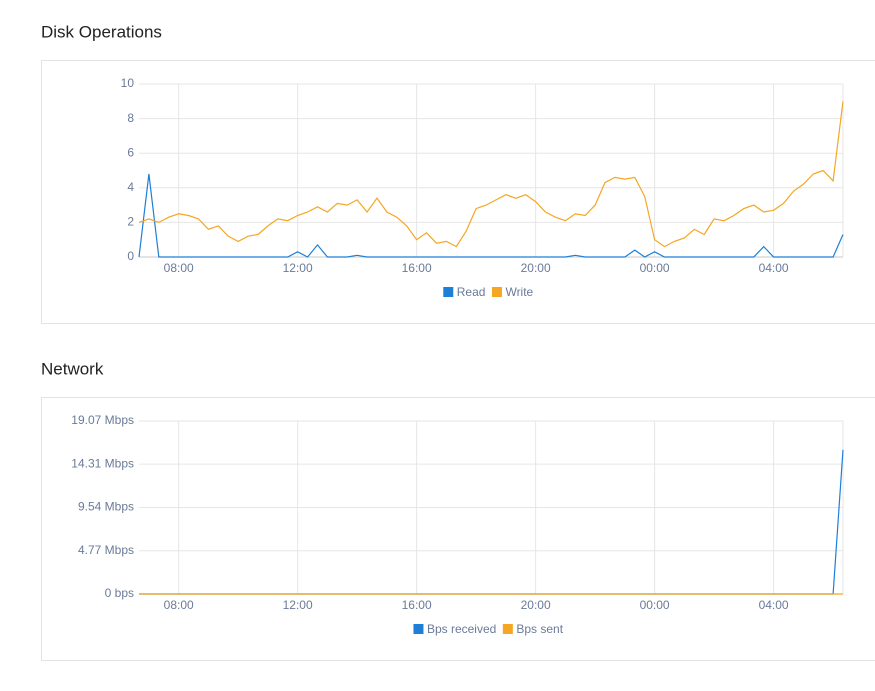 This screenshot has height=691, width=875. What do you see at coordinates (519, 292) in the screenshot?
I see `legend-label: Write` at bounding box center [519, 292].